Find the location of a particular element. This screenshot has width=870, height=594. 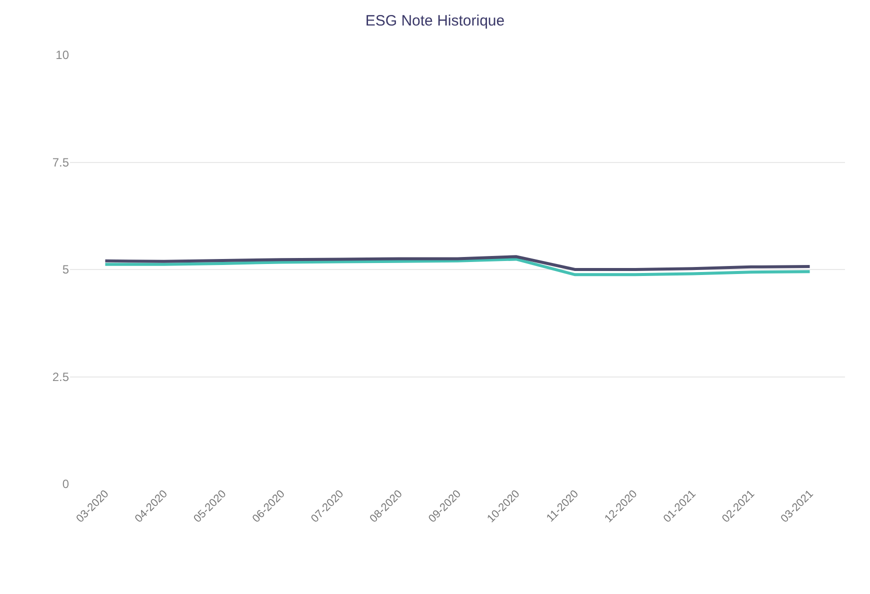

y-tick-label: 10 is located at coordinates (63, 55).